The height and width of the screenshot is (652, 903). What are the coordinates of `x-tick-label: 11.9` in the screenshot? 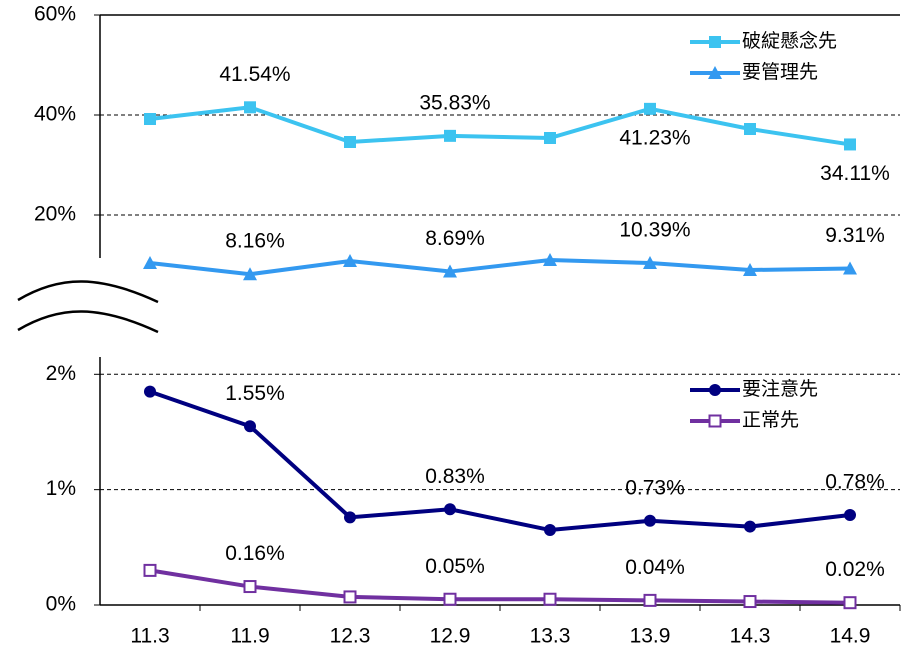 It's located at (249, 636).